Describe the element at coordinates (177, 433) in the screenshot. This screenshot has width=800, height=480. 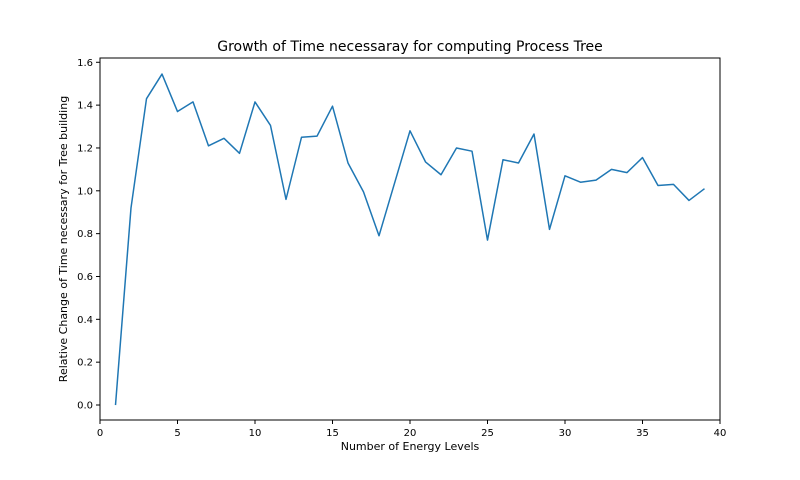
I see `x-tick-label: 5` at that location.